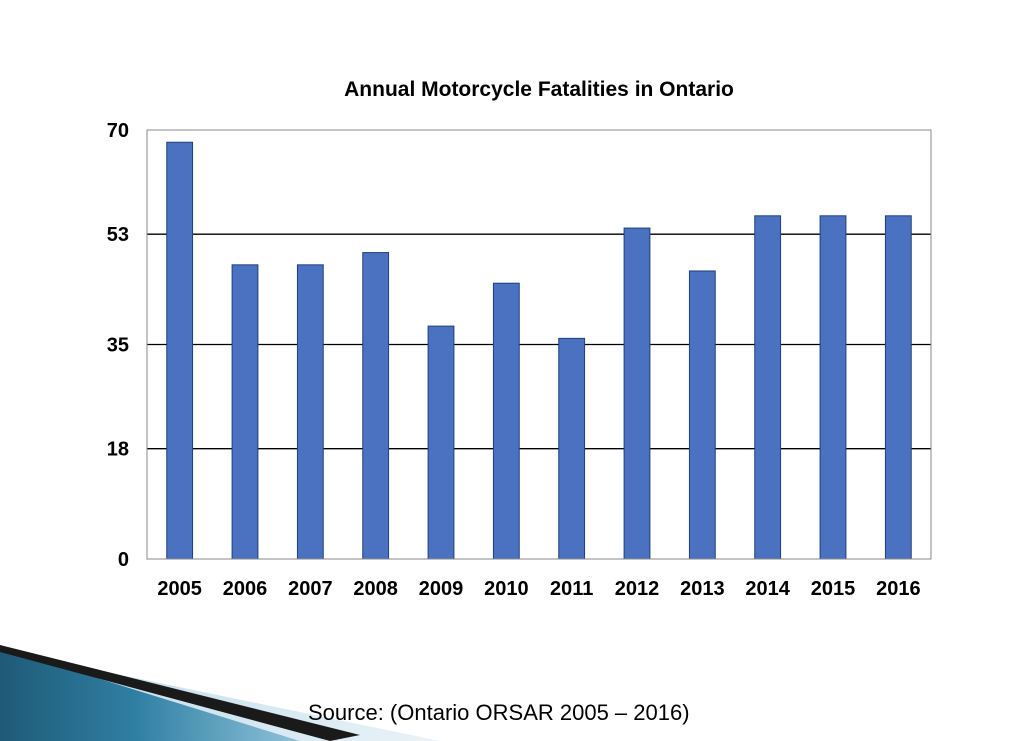 The image size is (1024, 741). I want to click on bar-2008, so click(376, 406).